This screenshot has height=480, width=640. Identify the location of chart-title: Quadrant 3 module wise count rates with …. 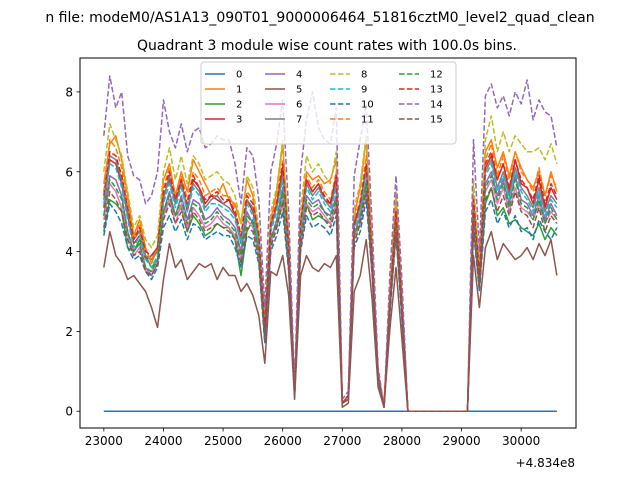
(327, 46).